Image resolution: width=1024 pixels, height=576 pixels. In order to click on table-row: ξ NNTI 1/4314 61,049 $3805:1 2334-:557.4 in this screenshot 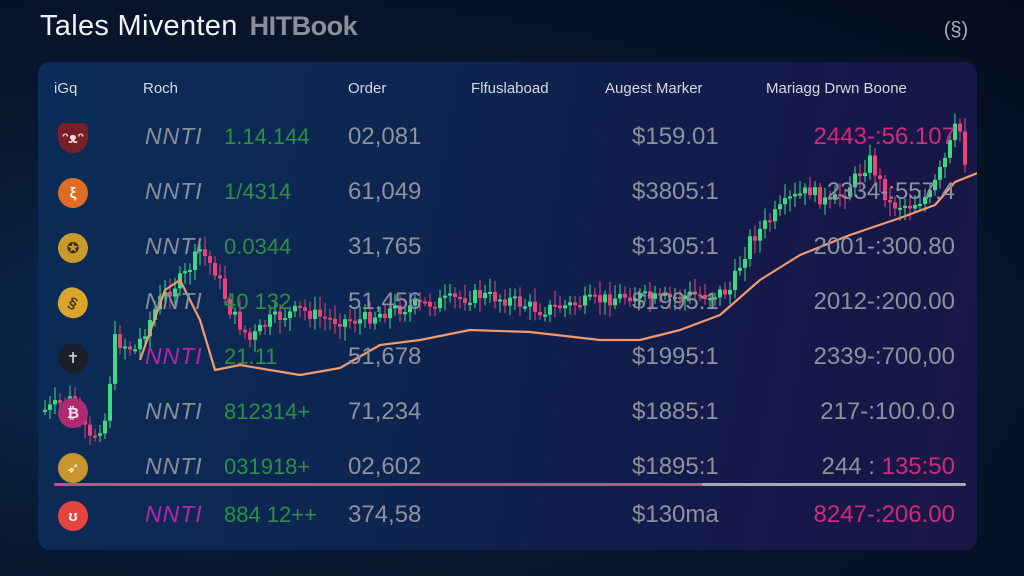, I will do `click(507, 192)`.